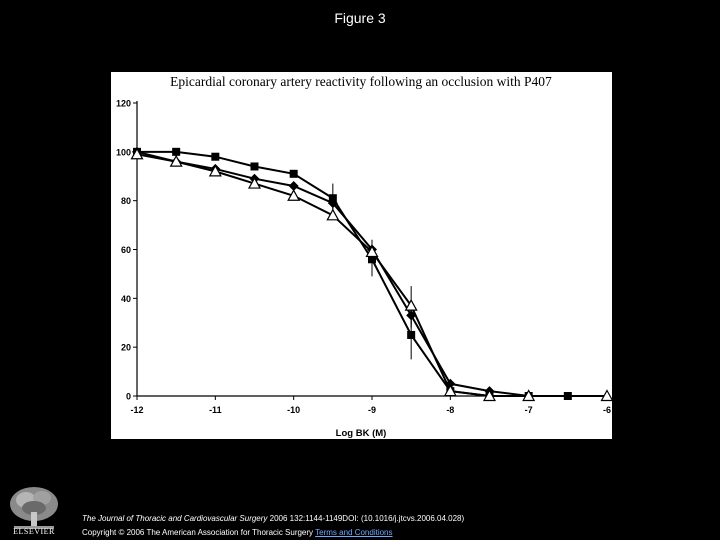  Describe the element at coordinates (126, 348) in the screenshot. I see `y-tick-label: 20` at that location.